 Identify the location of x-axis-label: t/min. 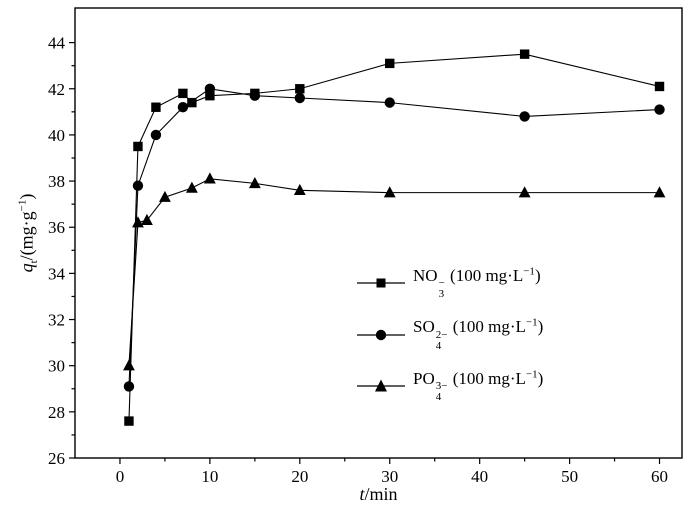
(378, 494).